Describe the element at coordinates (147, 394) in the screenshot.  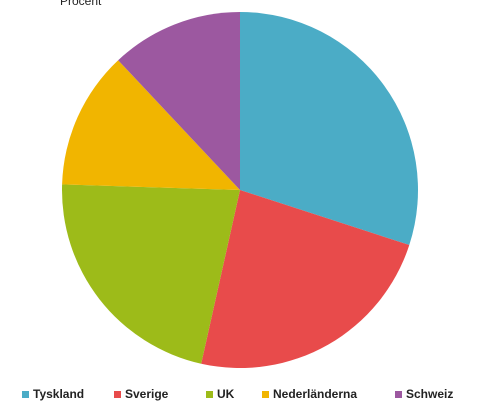
I see `legend-label: Sverige` at that location.